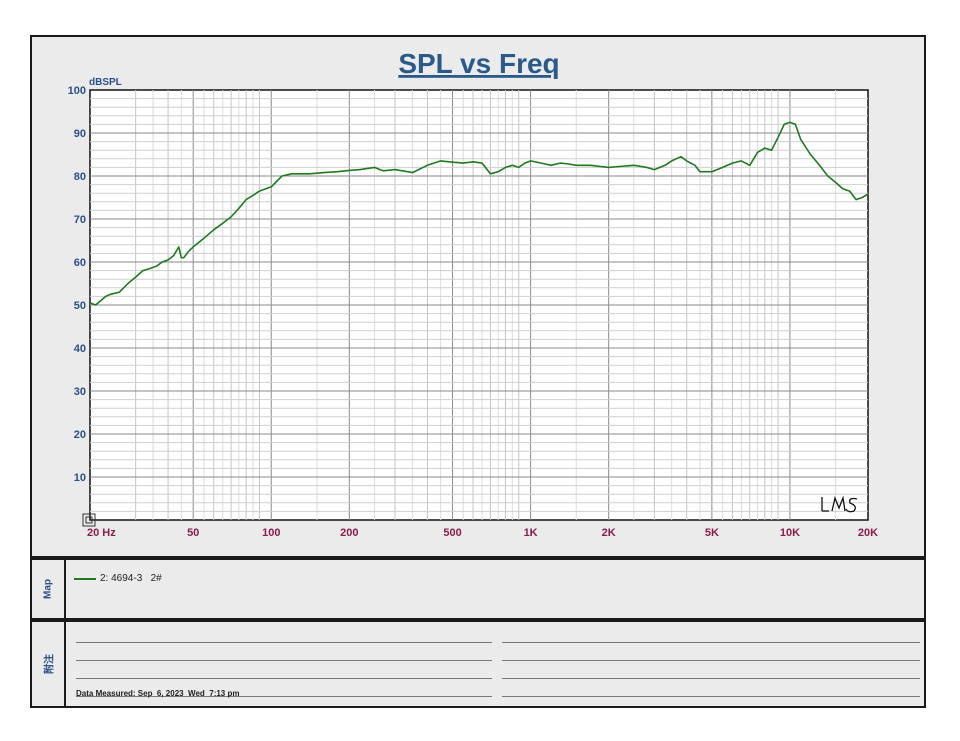 Image resolution: width=960 pixels, height=741 pixels. Describe the element at coordinates (349, 533) in the screenshot. I see `x-tick-label: 200` at that location.